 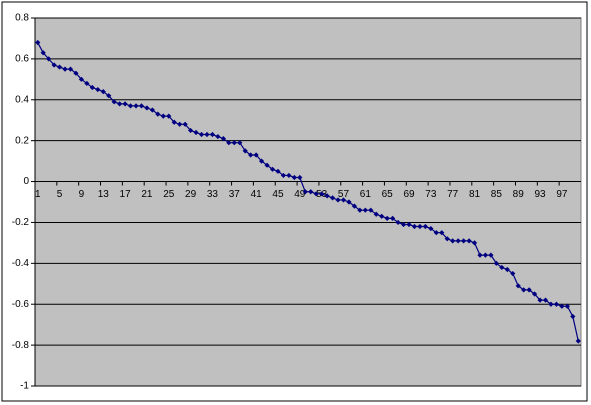 What do you see at coordinates (431, 194) in the screenshot?
I see `x-tick-label: 73` at bounding box center [431, 194].